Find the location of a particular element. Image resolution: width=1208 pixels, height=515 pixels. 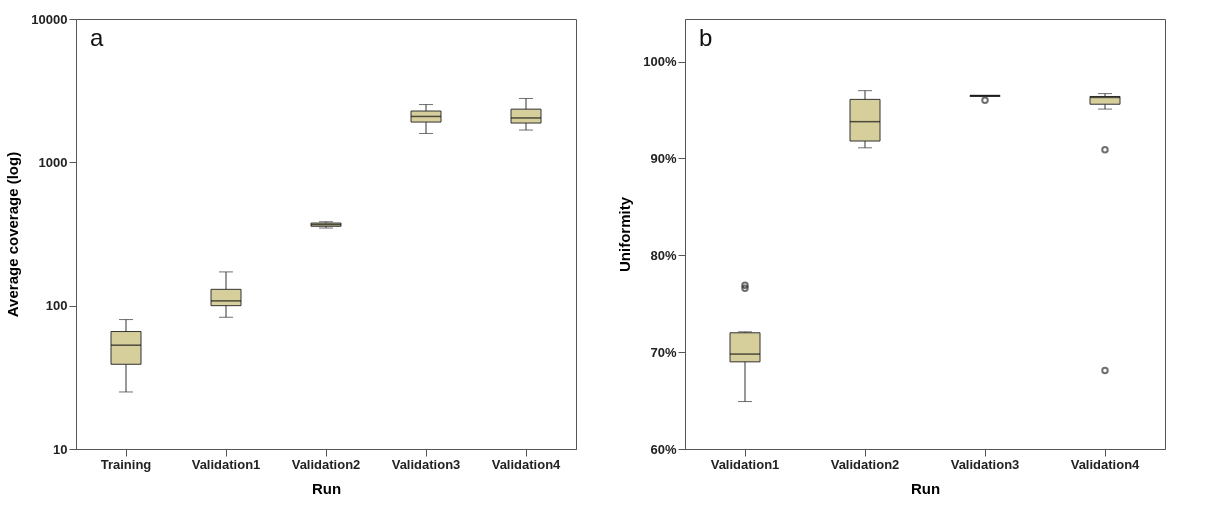

x-tick-label: Training is located at coordinates (126, 464).